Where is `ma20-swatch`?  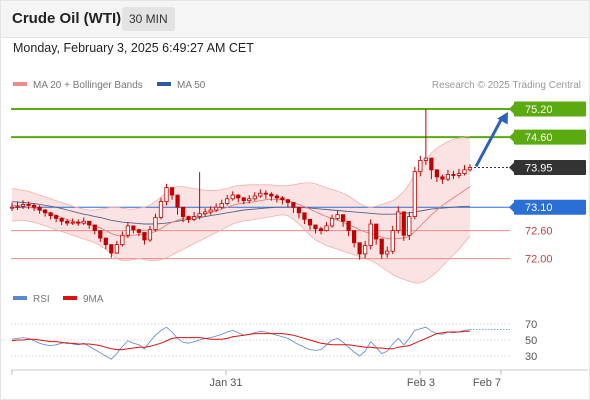
ma20-swatch is located at coordinates (20, 84).